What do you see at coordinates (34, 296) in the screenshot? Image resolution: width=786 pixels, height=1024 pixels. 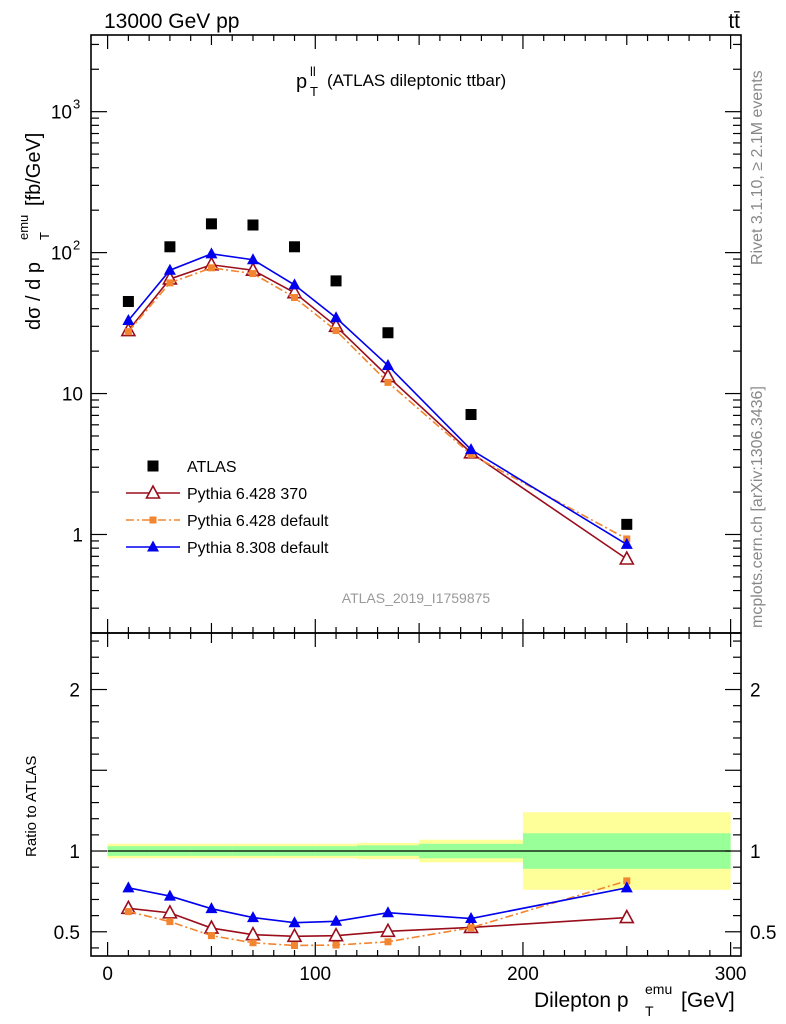 I see `main-ylabel-pre: dσ / d p` at bounding box center [34, 296].